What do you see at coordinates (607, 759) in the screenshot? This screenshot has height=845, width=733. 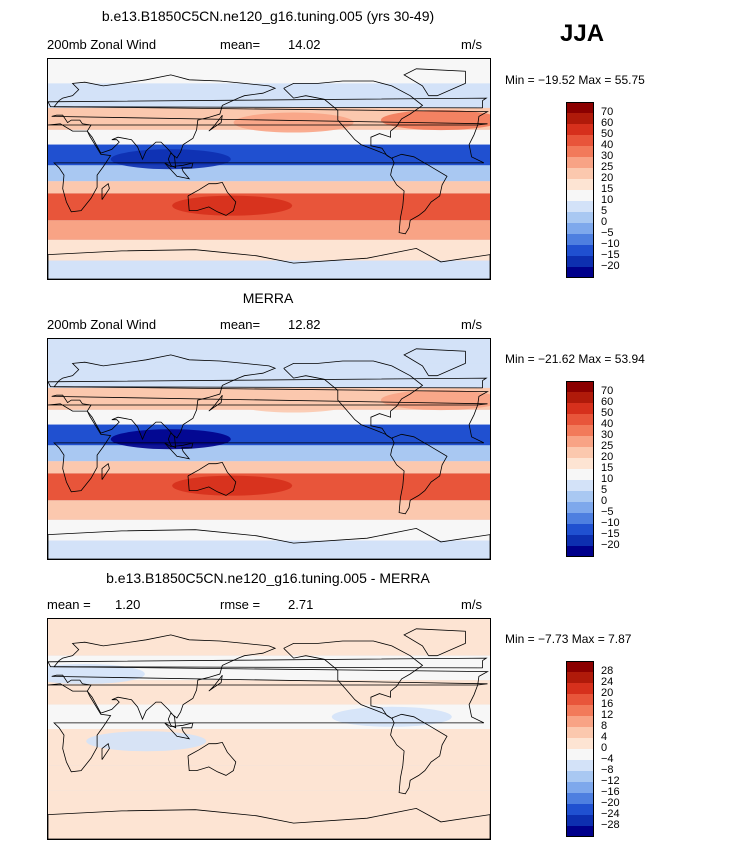 I see `colorbar-tick-label: −4` at bounding box center [607, 759].